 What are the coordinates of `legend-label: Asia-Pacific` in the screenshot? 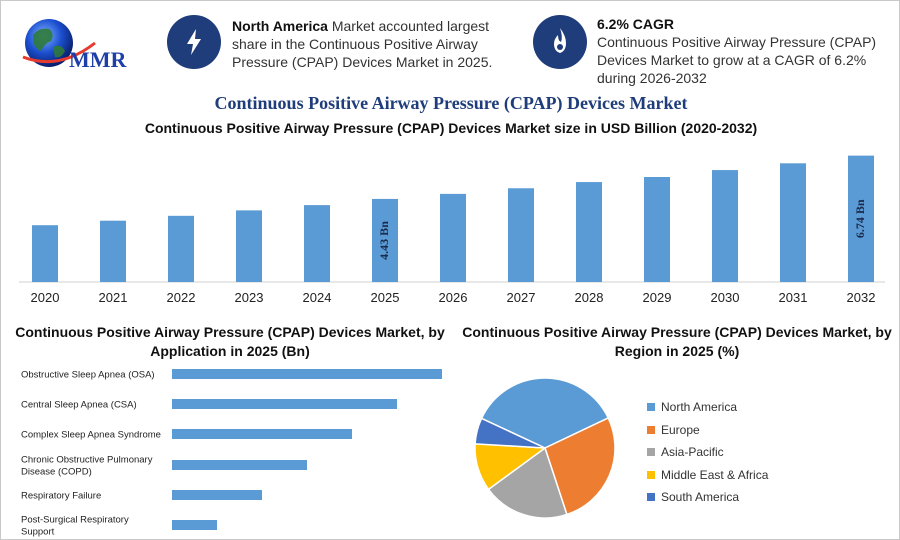 It's located at (692, 452).